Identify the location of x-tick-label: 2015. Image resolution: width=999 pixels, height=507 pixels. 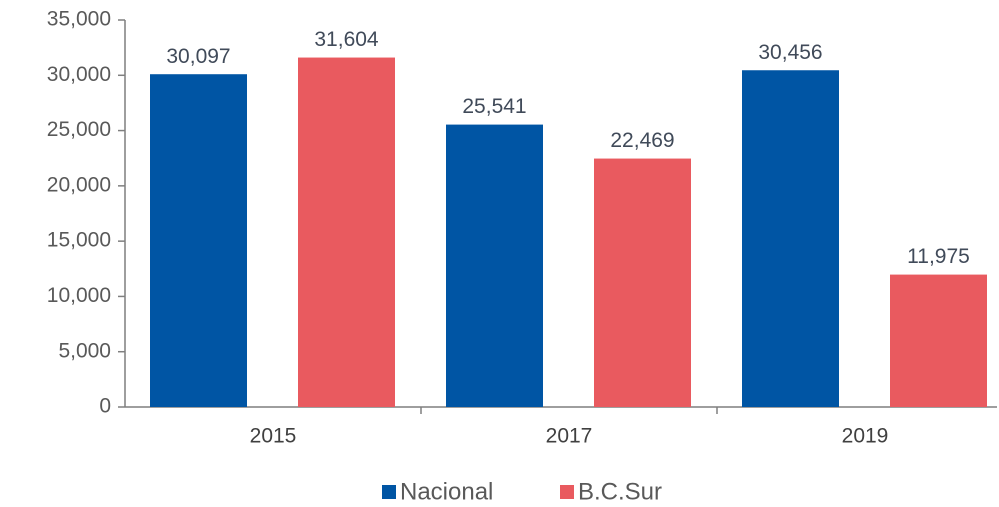
(273, 436).